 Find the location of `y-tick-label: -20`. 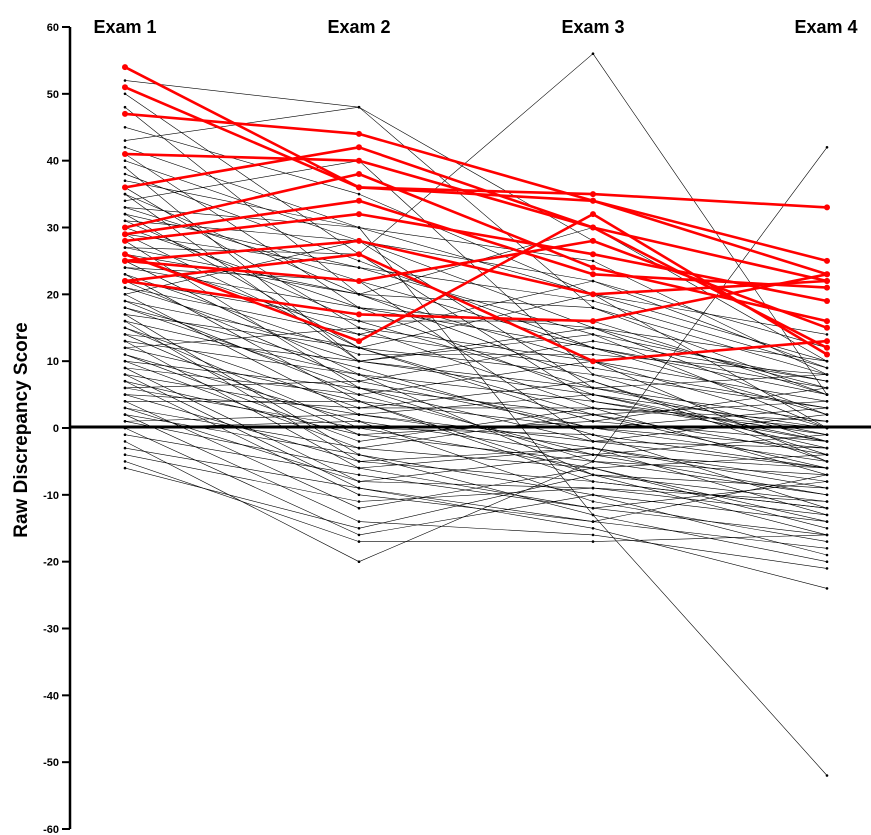

y-tick-label: -20 is located at coordinates (51, 563).